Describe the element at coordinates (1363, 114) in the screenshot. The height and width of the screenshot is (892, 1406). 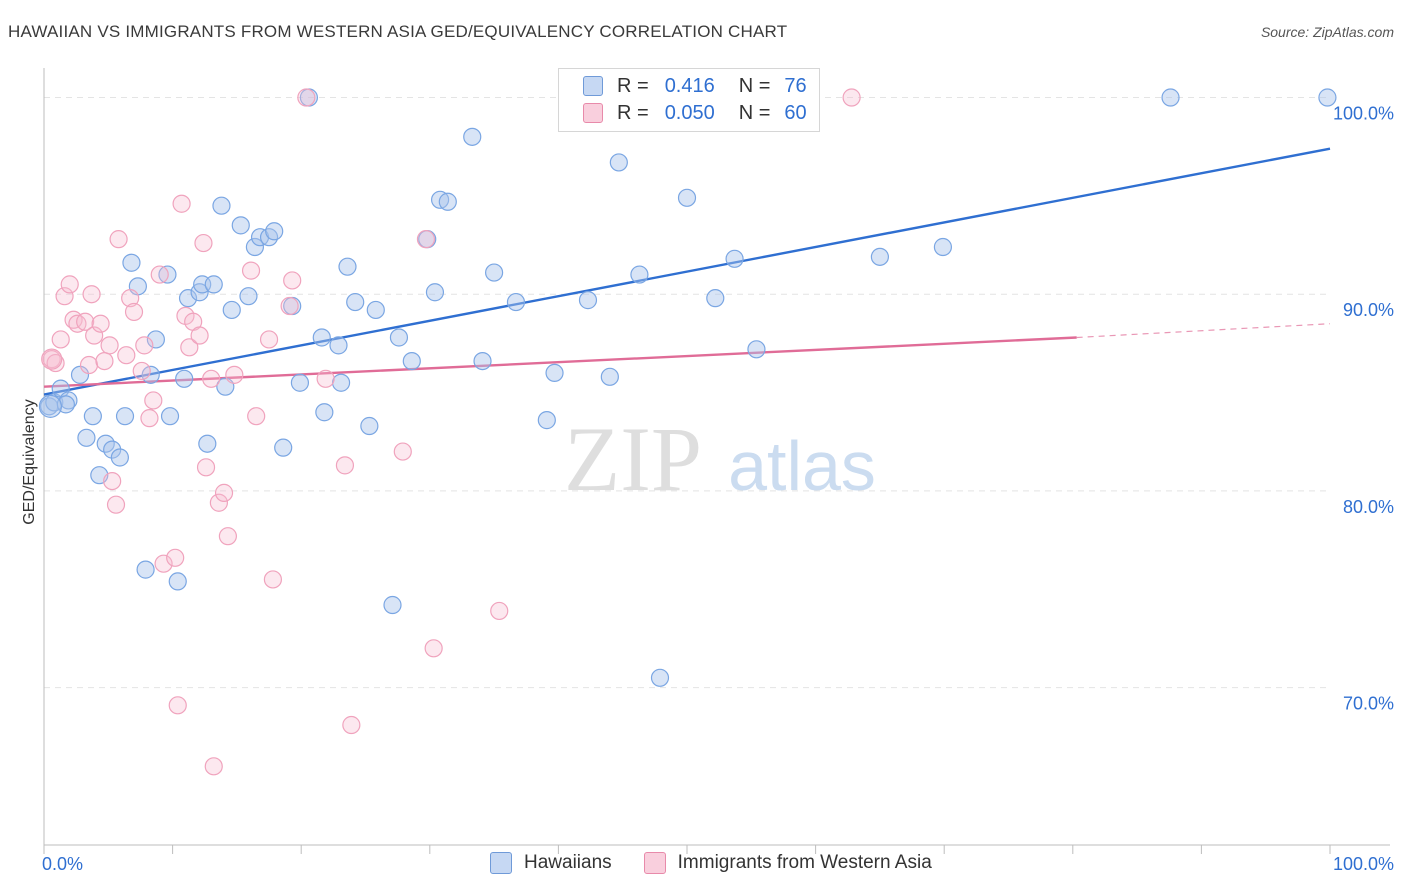
I see `y-tick-label: 100.0%` at that location.